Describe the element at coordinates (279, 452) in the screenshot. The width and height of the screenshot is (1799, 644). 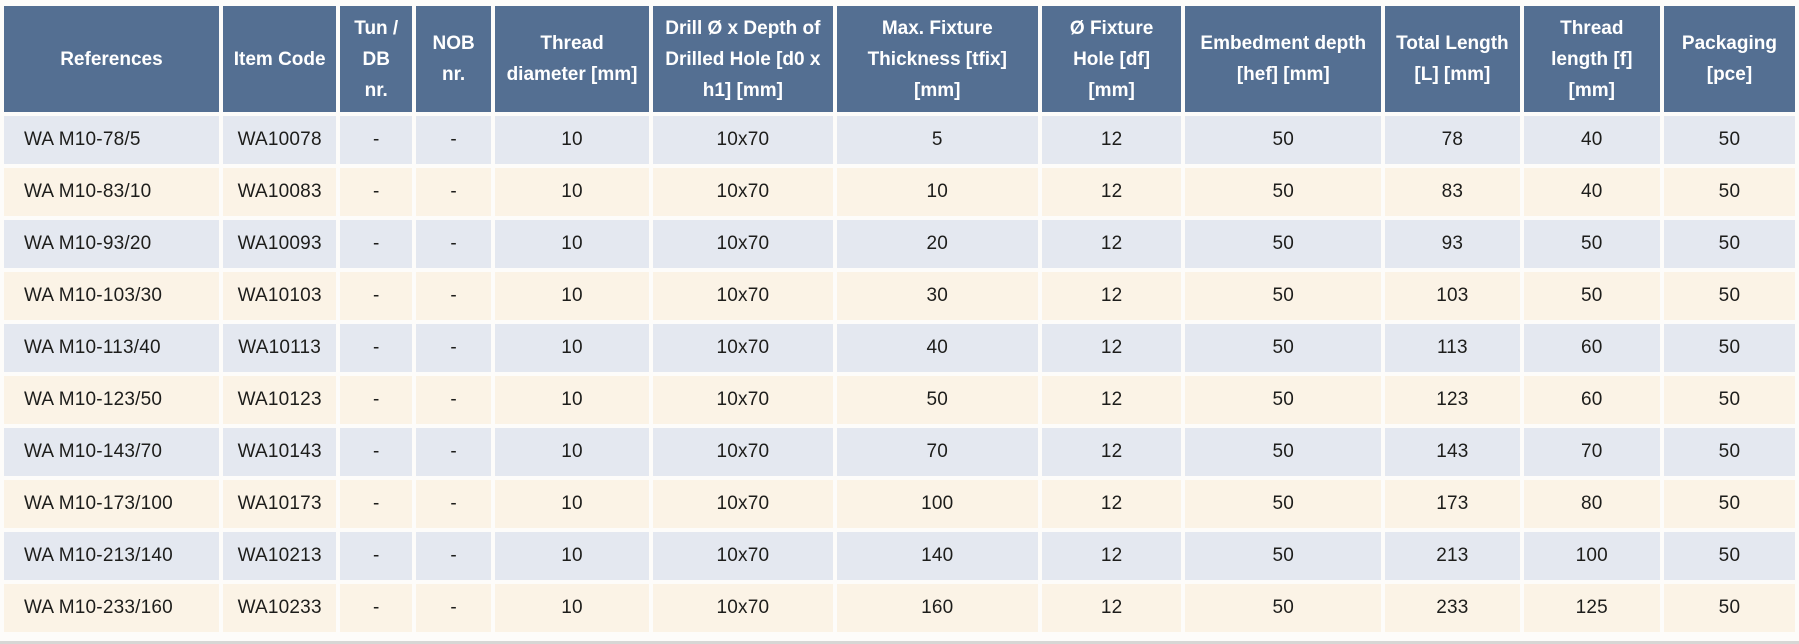
I see `table-cell: WA10143` at that location.